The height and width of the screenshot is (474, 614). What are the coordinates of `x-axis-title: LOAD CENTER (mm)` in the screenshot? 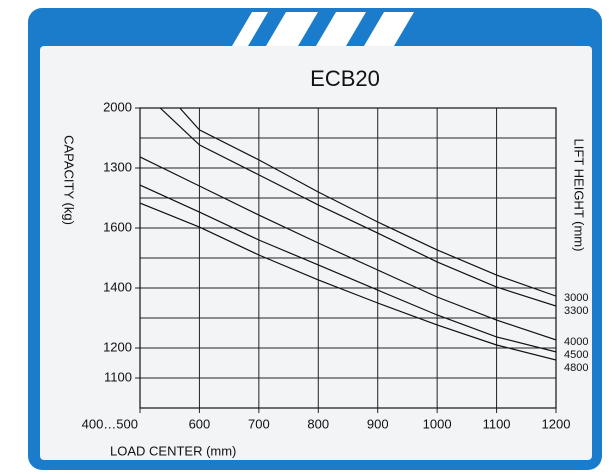 It's located at (173, 450).